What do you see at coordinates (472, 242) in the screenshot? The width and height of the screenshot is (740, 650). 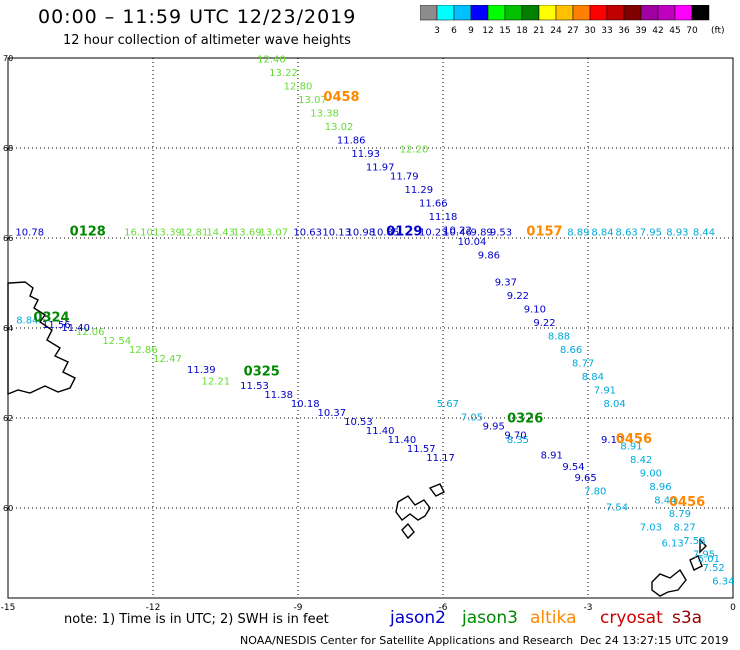 I see `wave-height-label: 10.04` at bounding box center [472, 242].